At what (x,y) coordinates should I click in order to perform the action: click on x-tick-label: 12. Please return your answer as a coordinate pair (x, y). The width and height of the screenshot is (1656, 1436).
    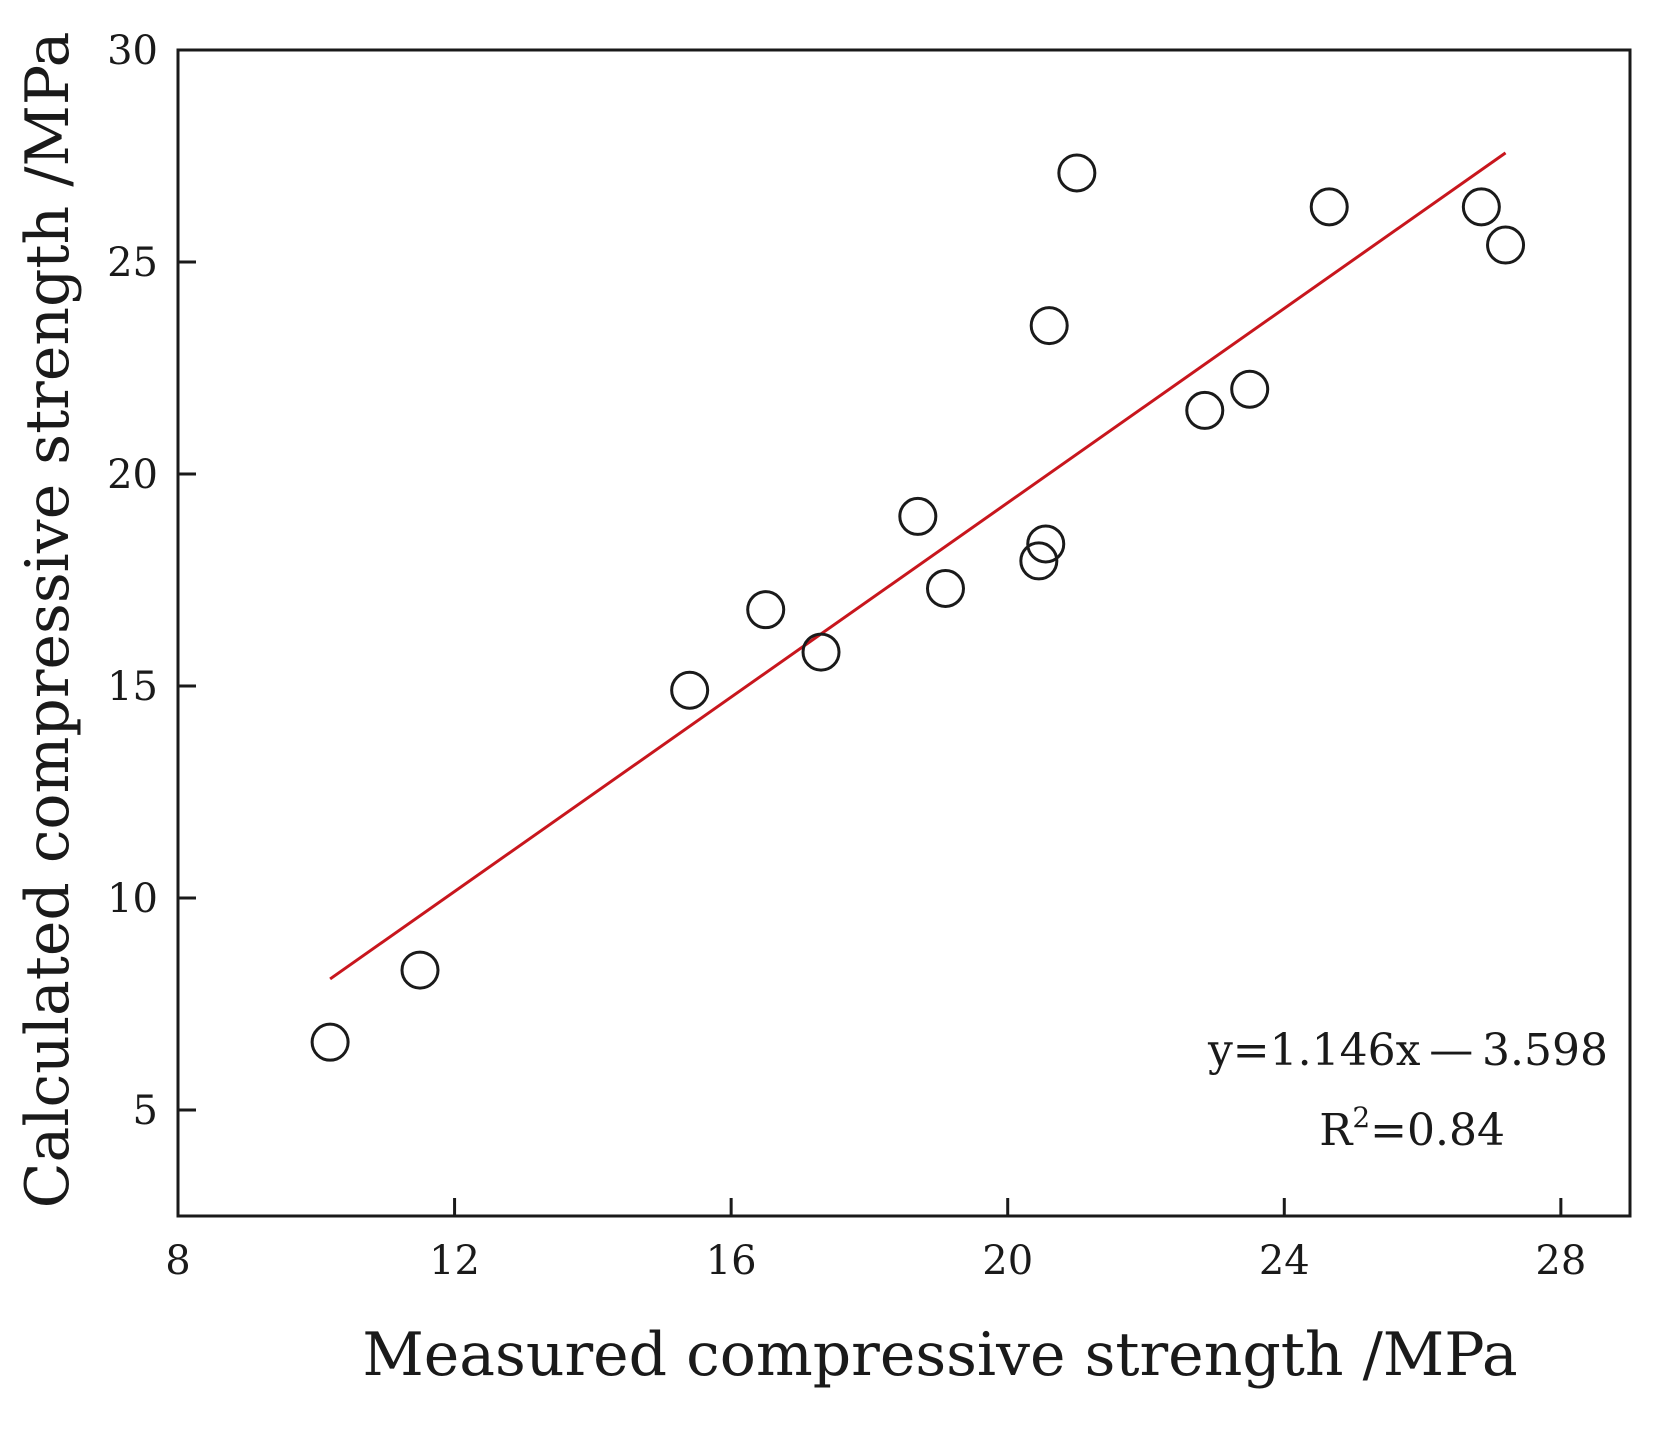
    Looking at the image, I should click on (454, 1261).